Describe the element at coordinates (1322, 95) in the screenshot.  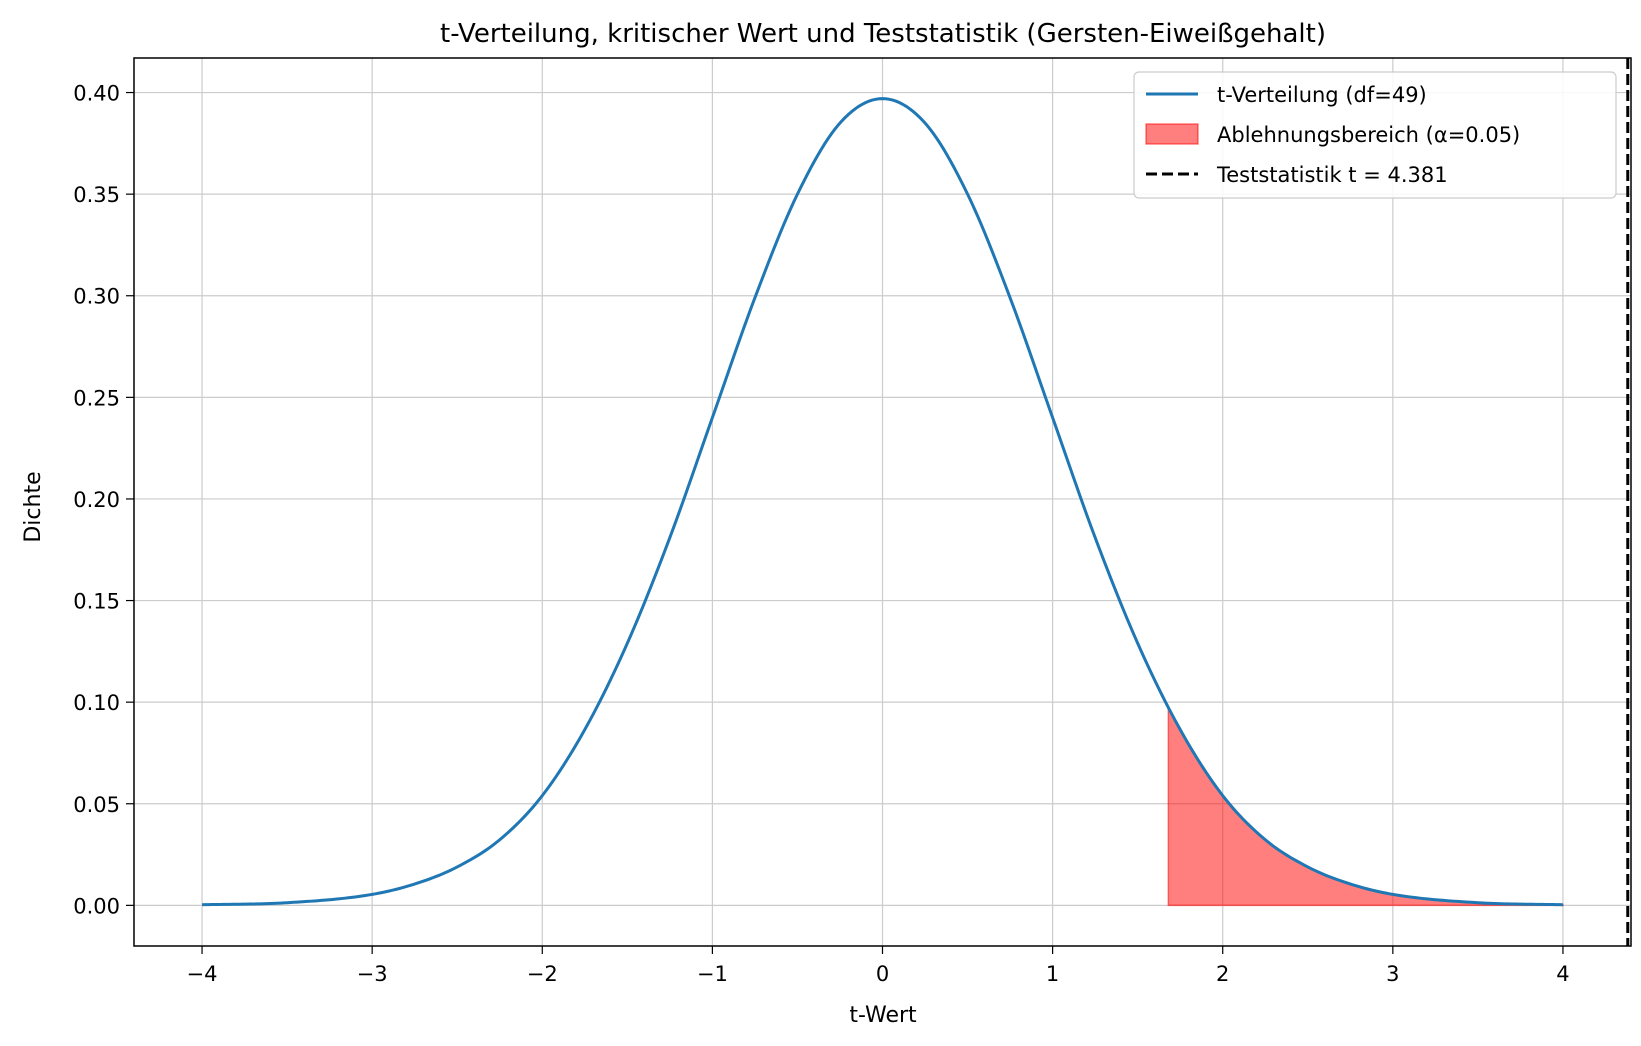
I see `legend-entry-distribution: t-Verteilung (df=49)` at that location.